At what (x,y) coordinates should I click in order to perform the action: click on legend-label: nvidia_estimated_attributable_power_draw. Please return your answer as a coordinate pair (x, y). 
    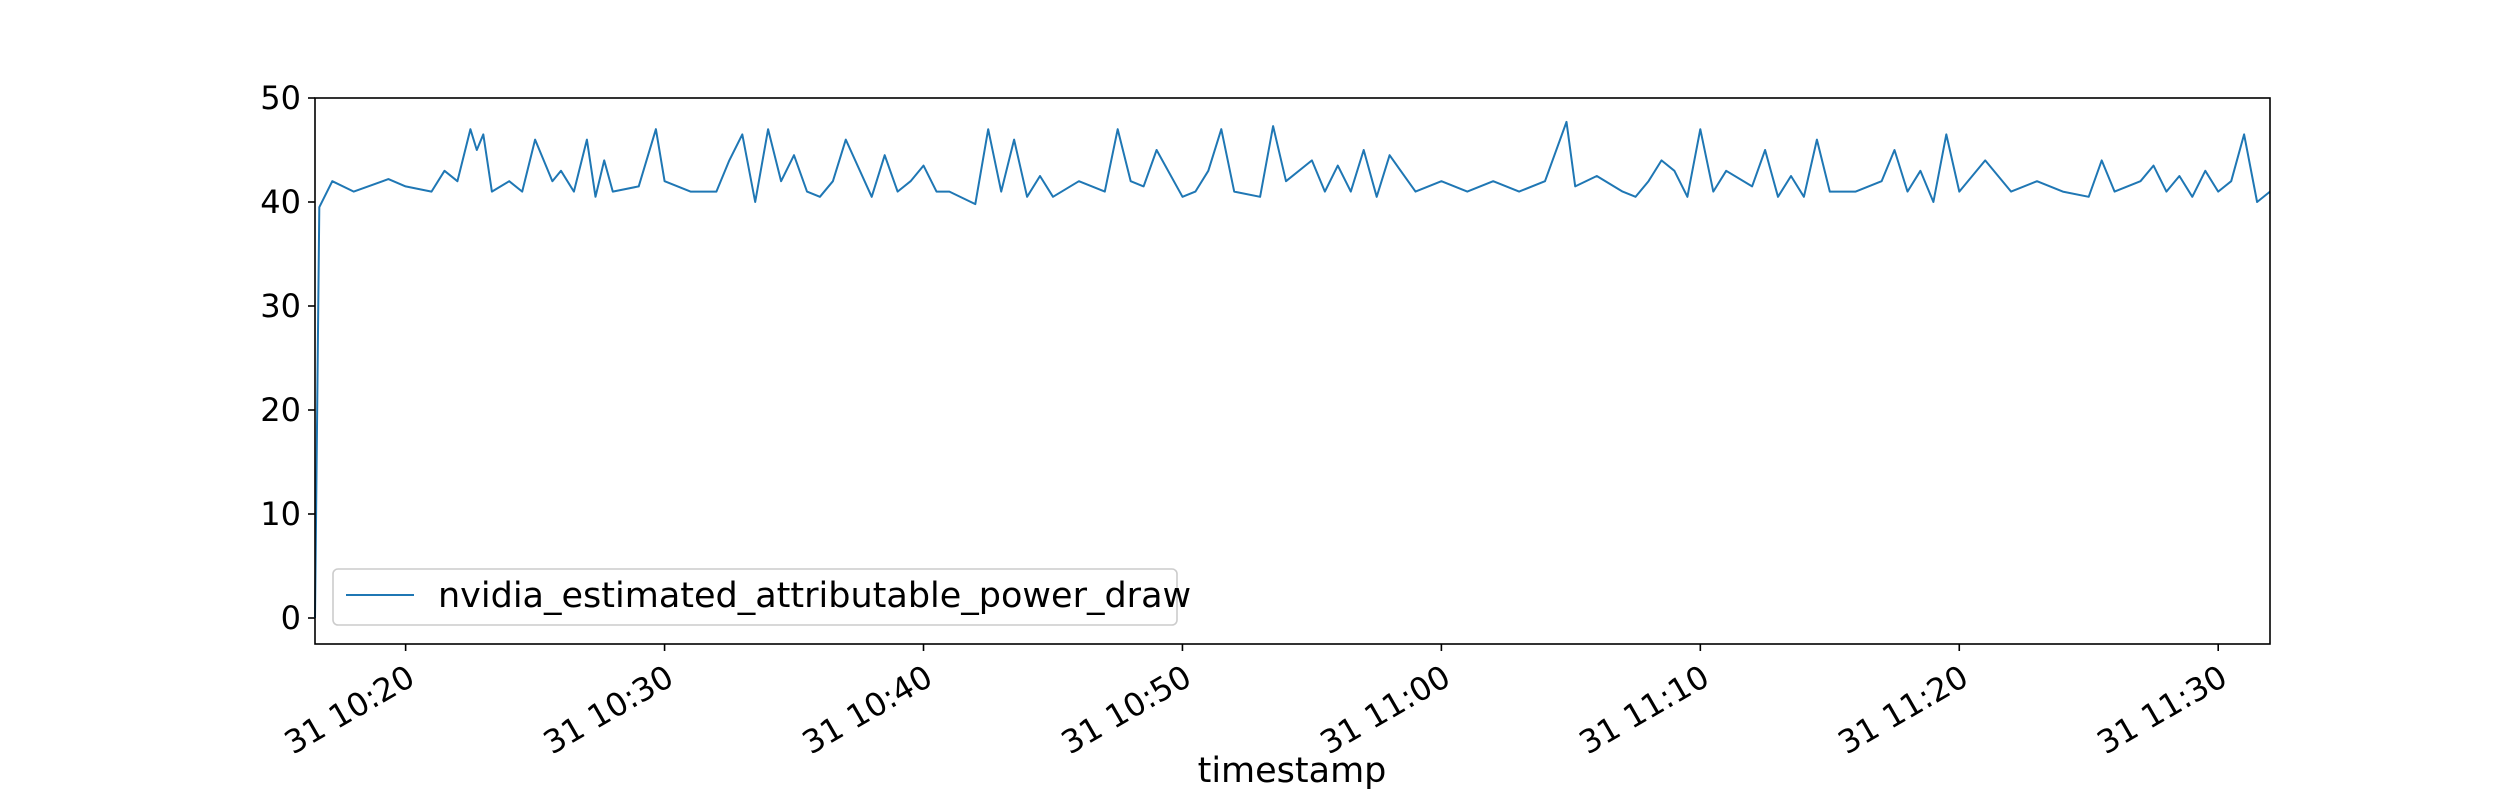
    Looking at the image, I should click on (814, 596).